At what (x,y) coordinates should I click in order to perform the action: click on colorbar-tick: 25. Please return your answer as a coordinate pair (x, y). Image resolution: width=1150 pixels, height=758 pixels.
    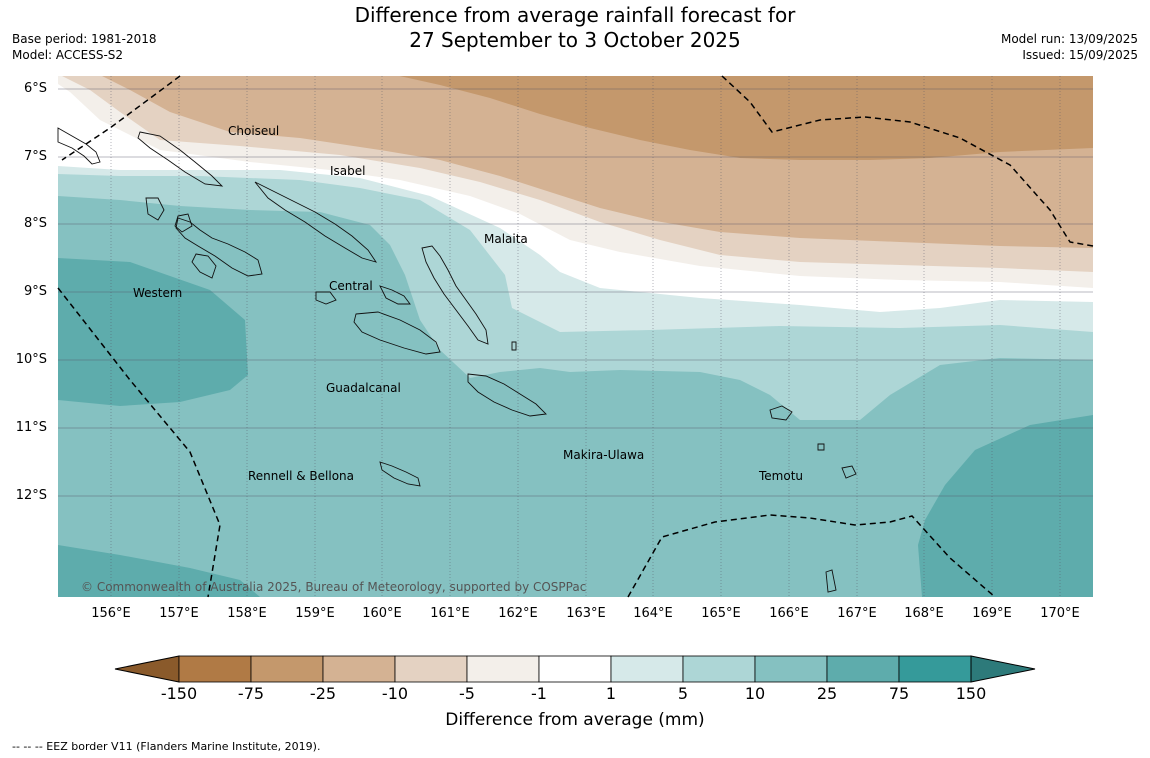
    Looking at the image, I should click on (827, 693).